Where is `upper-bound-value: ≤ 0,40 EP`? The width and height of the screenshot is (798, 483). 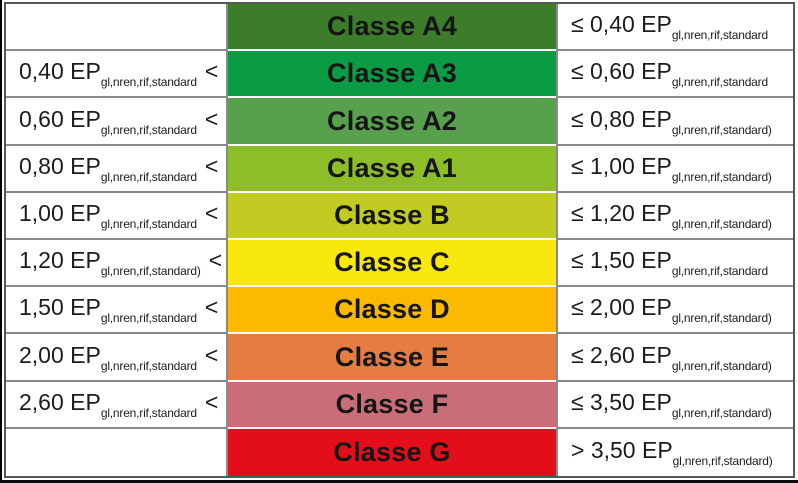 upper-bound-value: ≤ 0,40 EP is located at coordinates (621, 24).